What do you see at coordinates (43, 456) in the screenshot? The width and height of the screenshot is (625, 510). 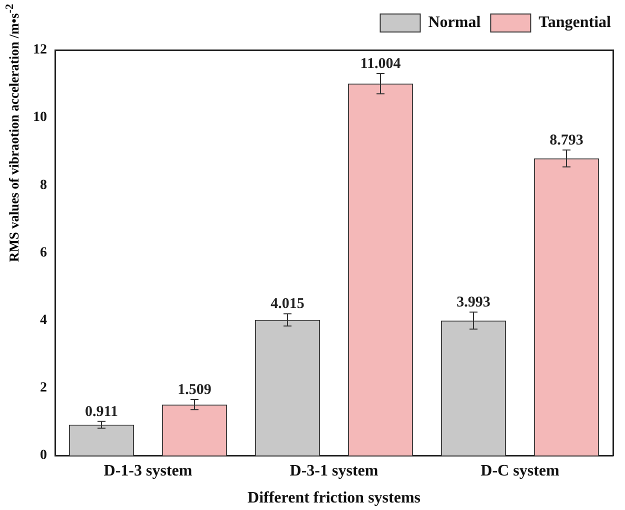 I see `y-tick-label: 0` at bounding box center [43, 456].